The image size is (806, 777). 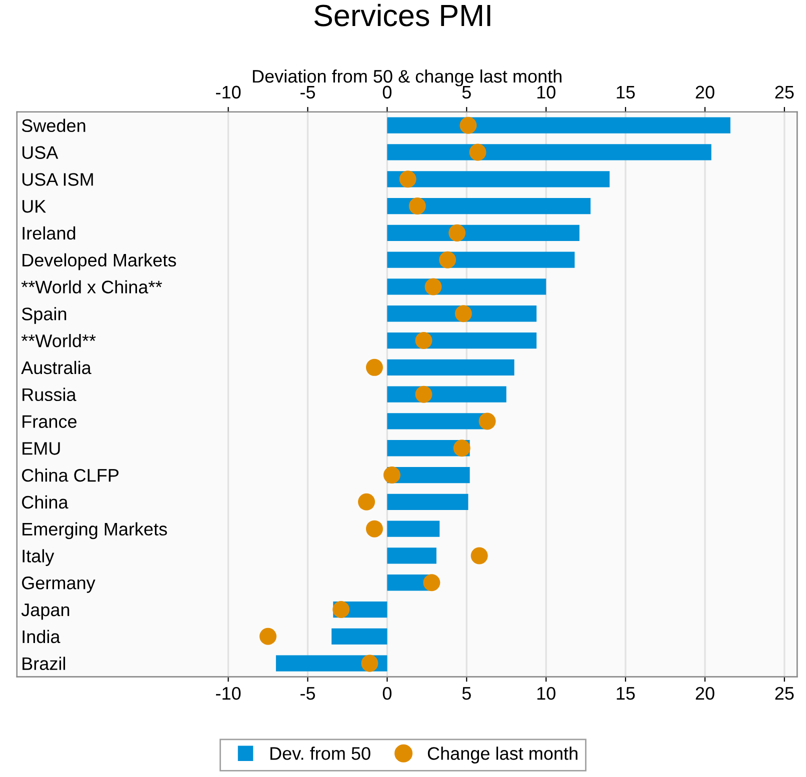 I want to click on x-tick-label: 20, so click(x=705, y=693).